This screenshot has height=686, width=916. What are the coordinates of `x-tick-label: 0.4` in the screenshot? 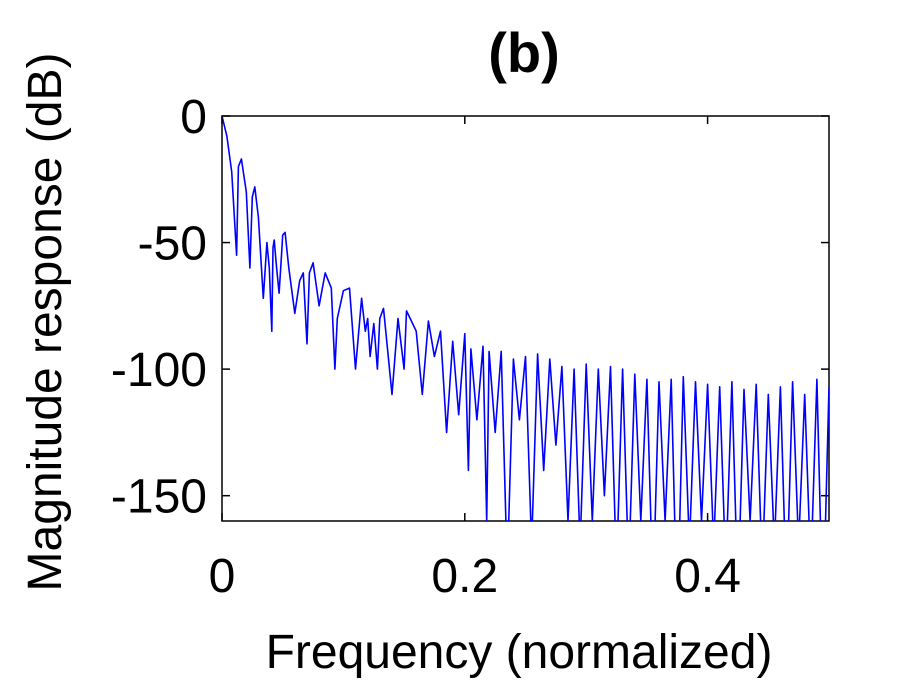 It's located at (707, 576).